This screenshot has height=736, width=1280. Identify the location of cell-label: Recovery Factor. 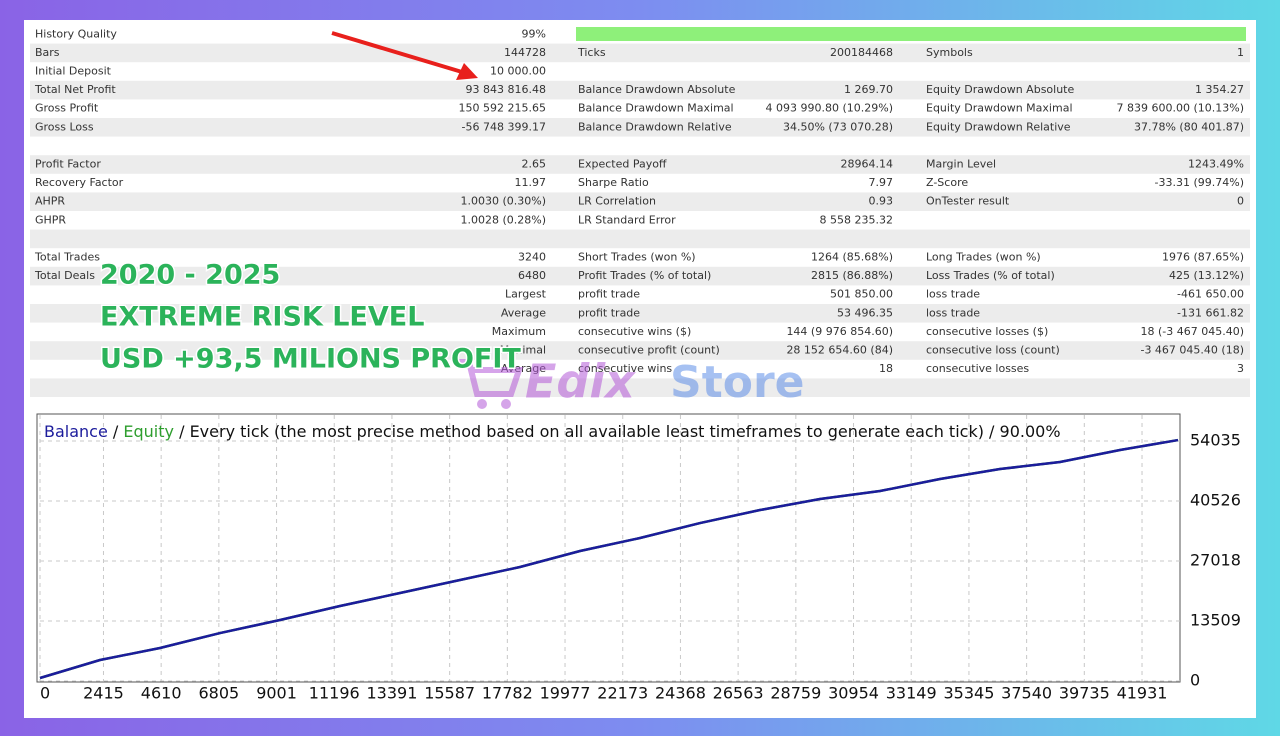
(79, 182).